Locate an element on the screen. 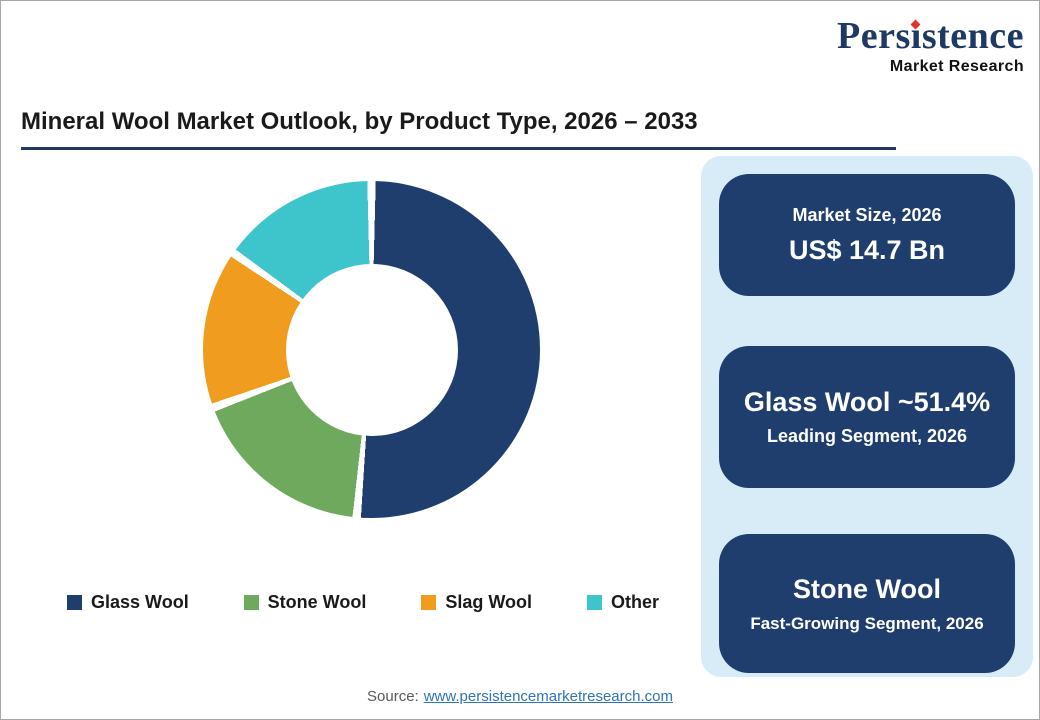 This screenshot has width=1040, height=720. source-link: www.persistencemarketresearch.com is located at coordinates (548, 696).